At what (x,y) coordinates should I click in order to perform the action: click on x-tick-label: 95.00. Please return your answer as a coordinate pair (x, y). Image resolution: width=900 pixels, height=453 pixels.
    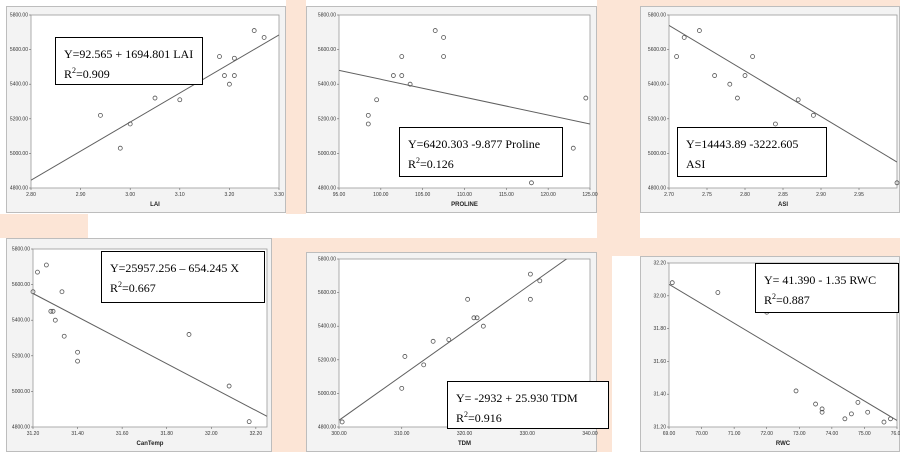
    Looking at the image, I should click on (339, 195).